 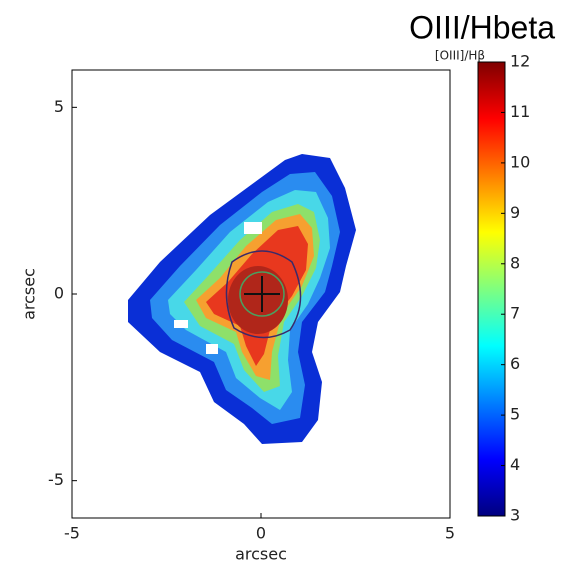 I want to click on colorbar-tick-label: 12, so click(x=520, y=61).